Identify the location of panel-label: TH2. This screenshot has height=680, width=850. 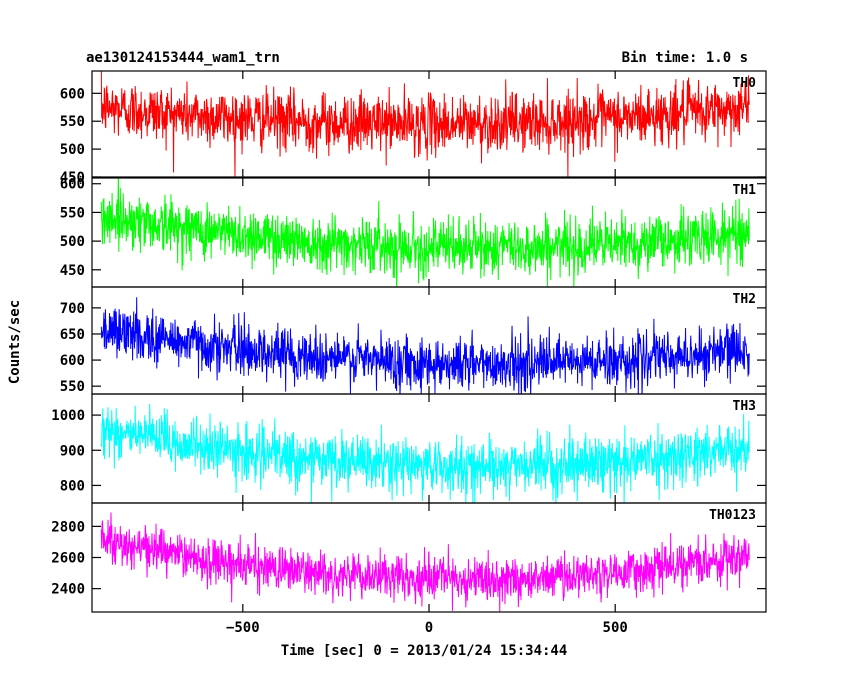
(744, 299).